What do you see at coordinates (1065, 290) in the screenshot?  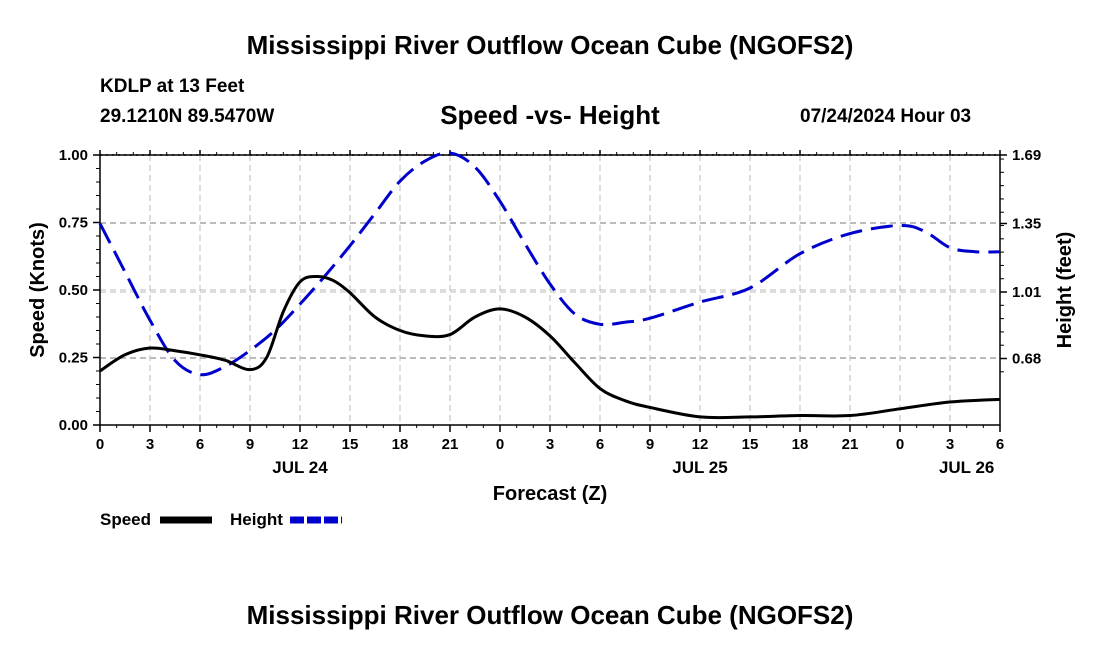 I see `y2-axis-label: Height (feet)` at bounding box center [1065, 290].